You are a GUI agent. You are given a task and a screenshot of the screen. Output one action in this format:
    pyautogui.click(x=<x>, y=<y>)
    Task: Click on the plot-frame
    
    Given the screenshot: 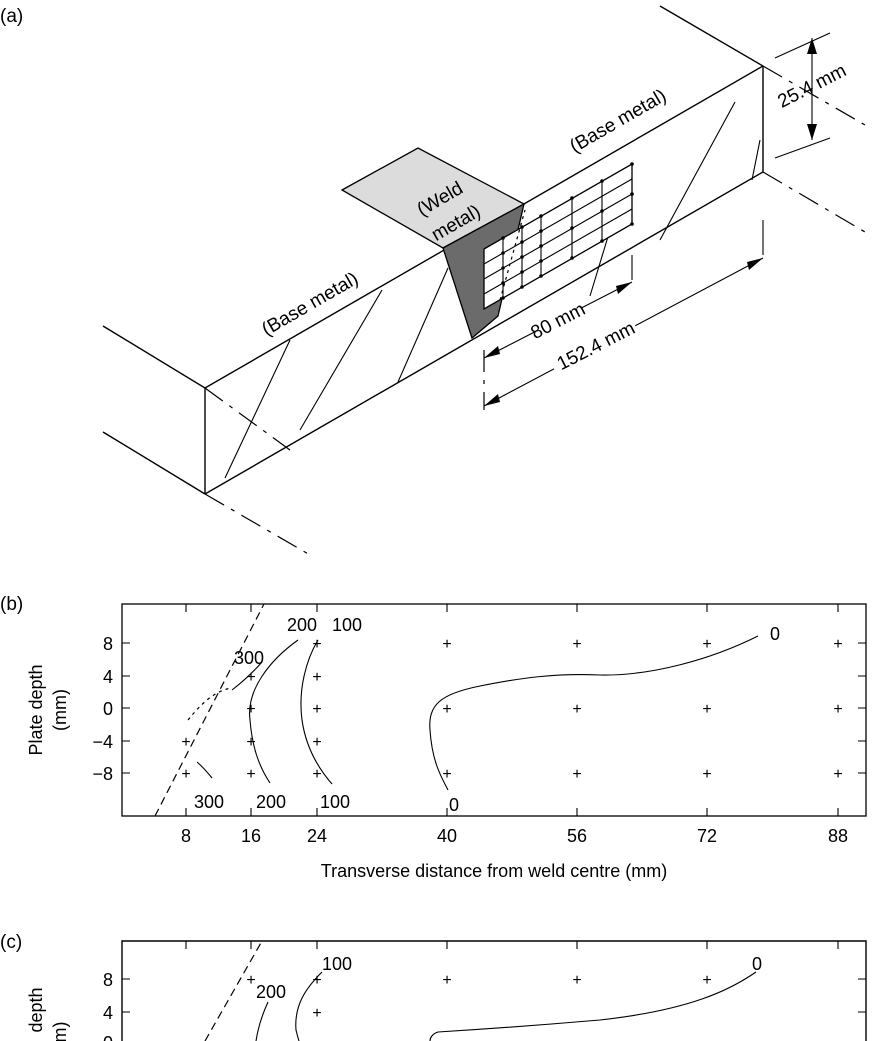 What is the action you would take?
    pyautogui.click(x=494, y=990)
    